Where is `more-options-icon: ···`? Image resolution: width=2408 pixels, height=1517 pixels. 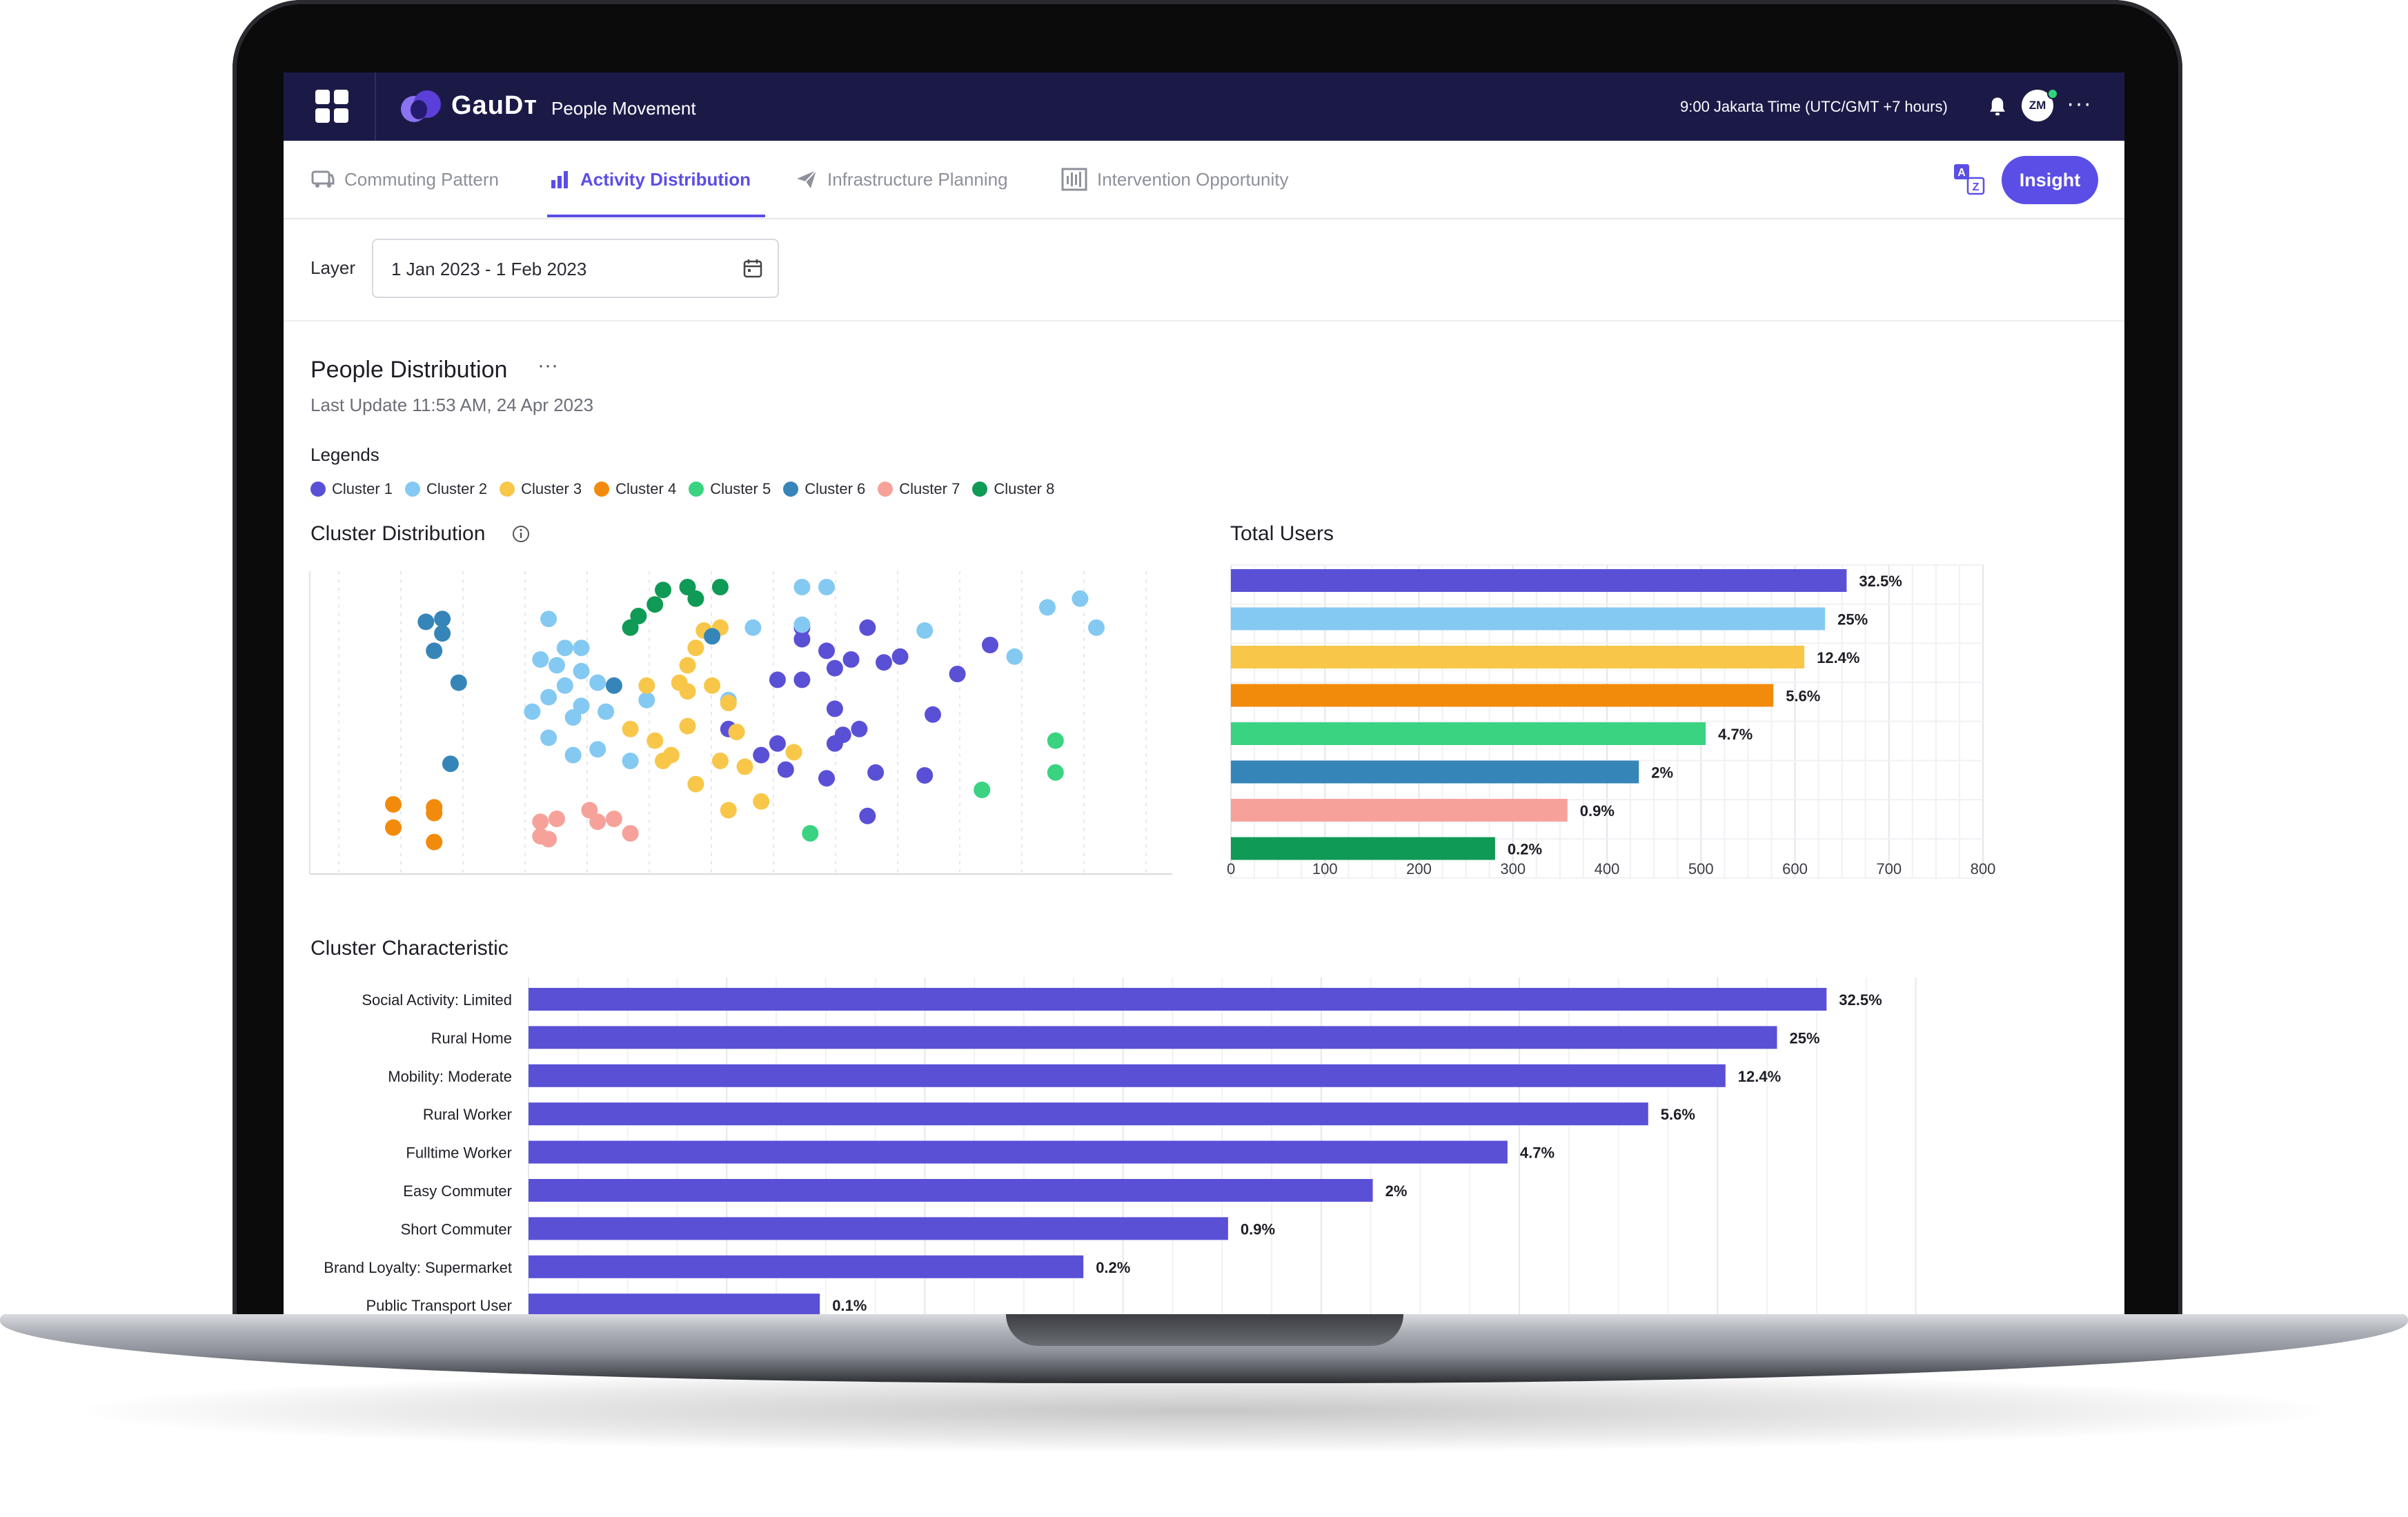 more-options-icon: ··· is located at coordinates (2079, 104).